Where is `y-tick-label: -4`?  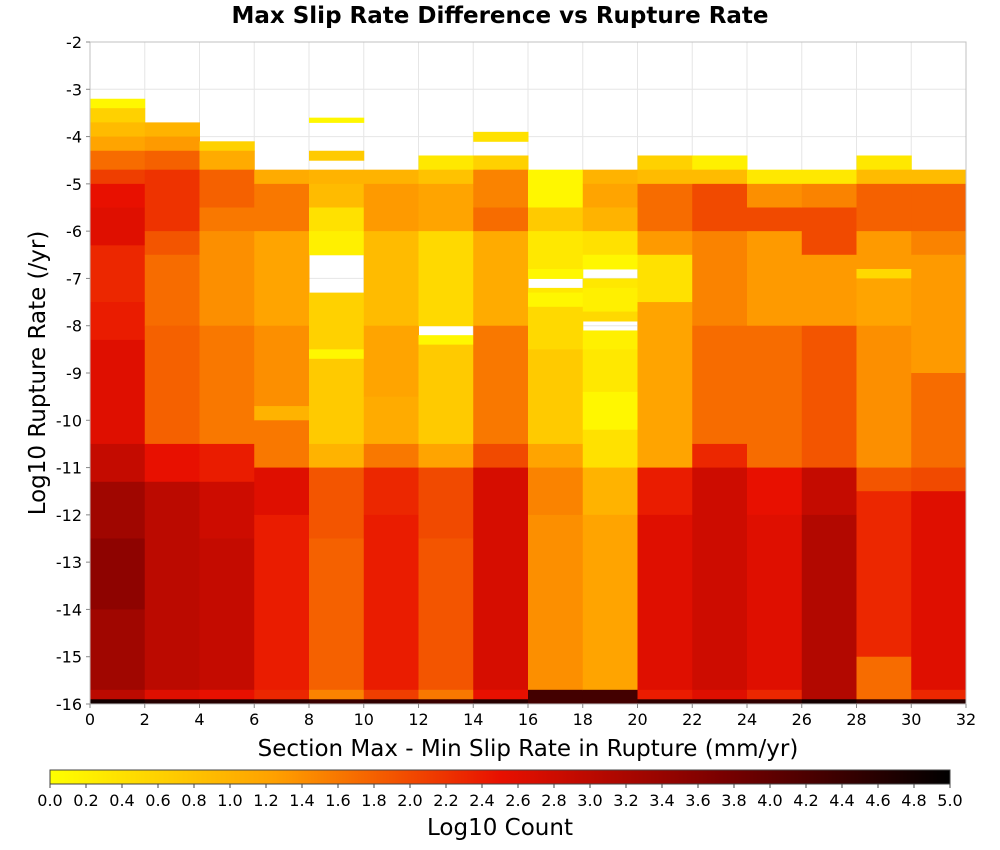
y-tick-label: -4 is located at coordinates (74, 137).